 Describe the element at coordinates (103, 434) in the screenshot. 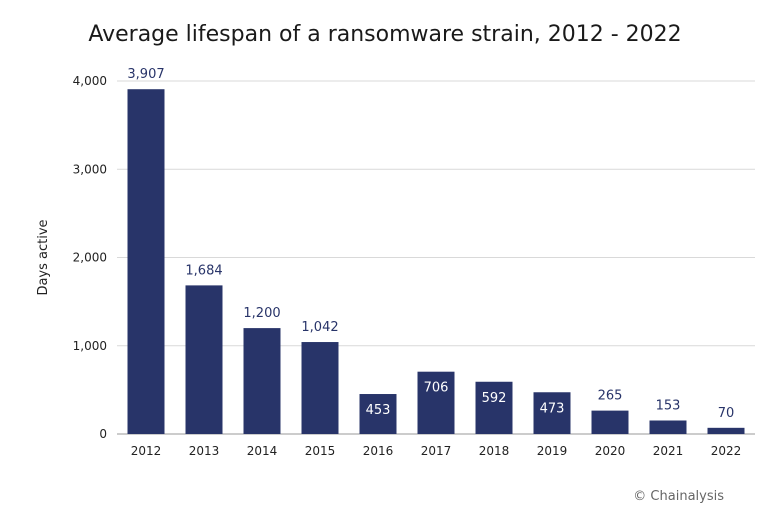

I see `y-tick-label: 0` at that location.